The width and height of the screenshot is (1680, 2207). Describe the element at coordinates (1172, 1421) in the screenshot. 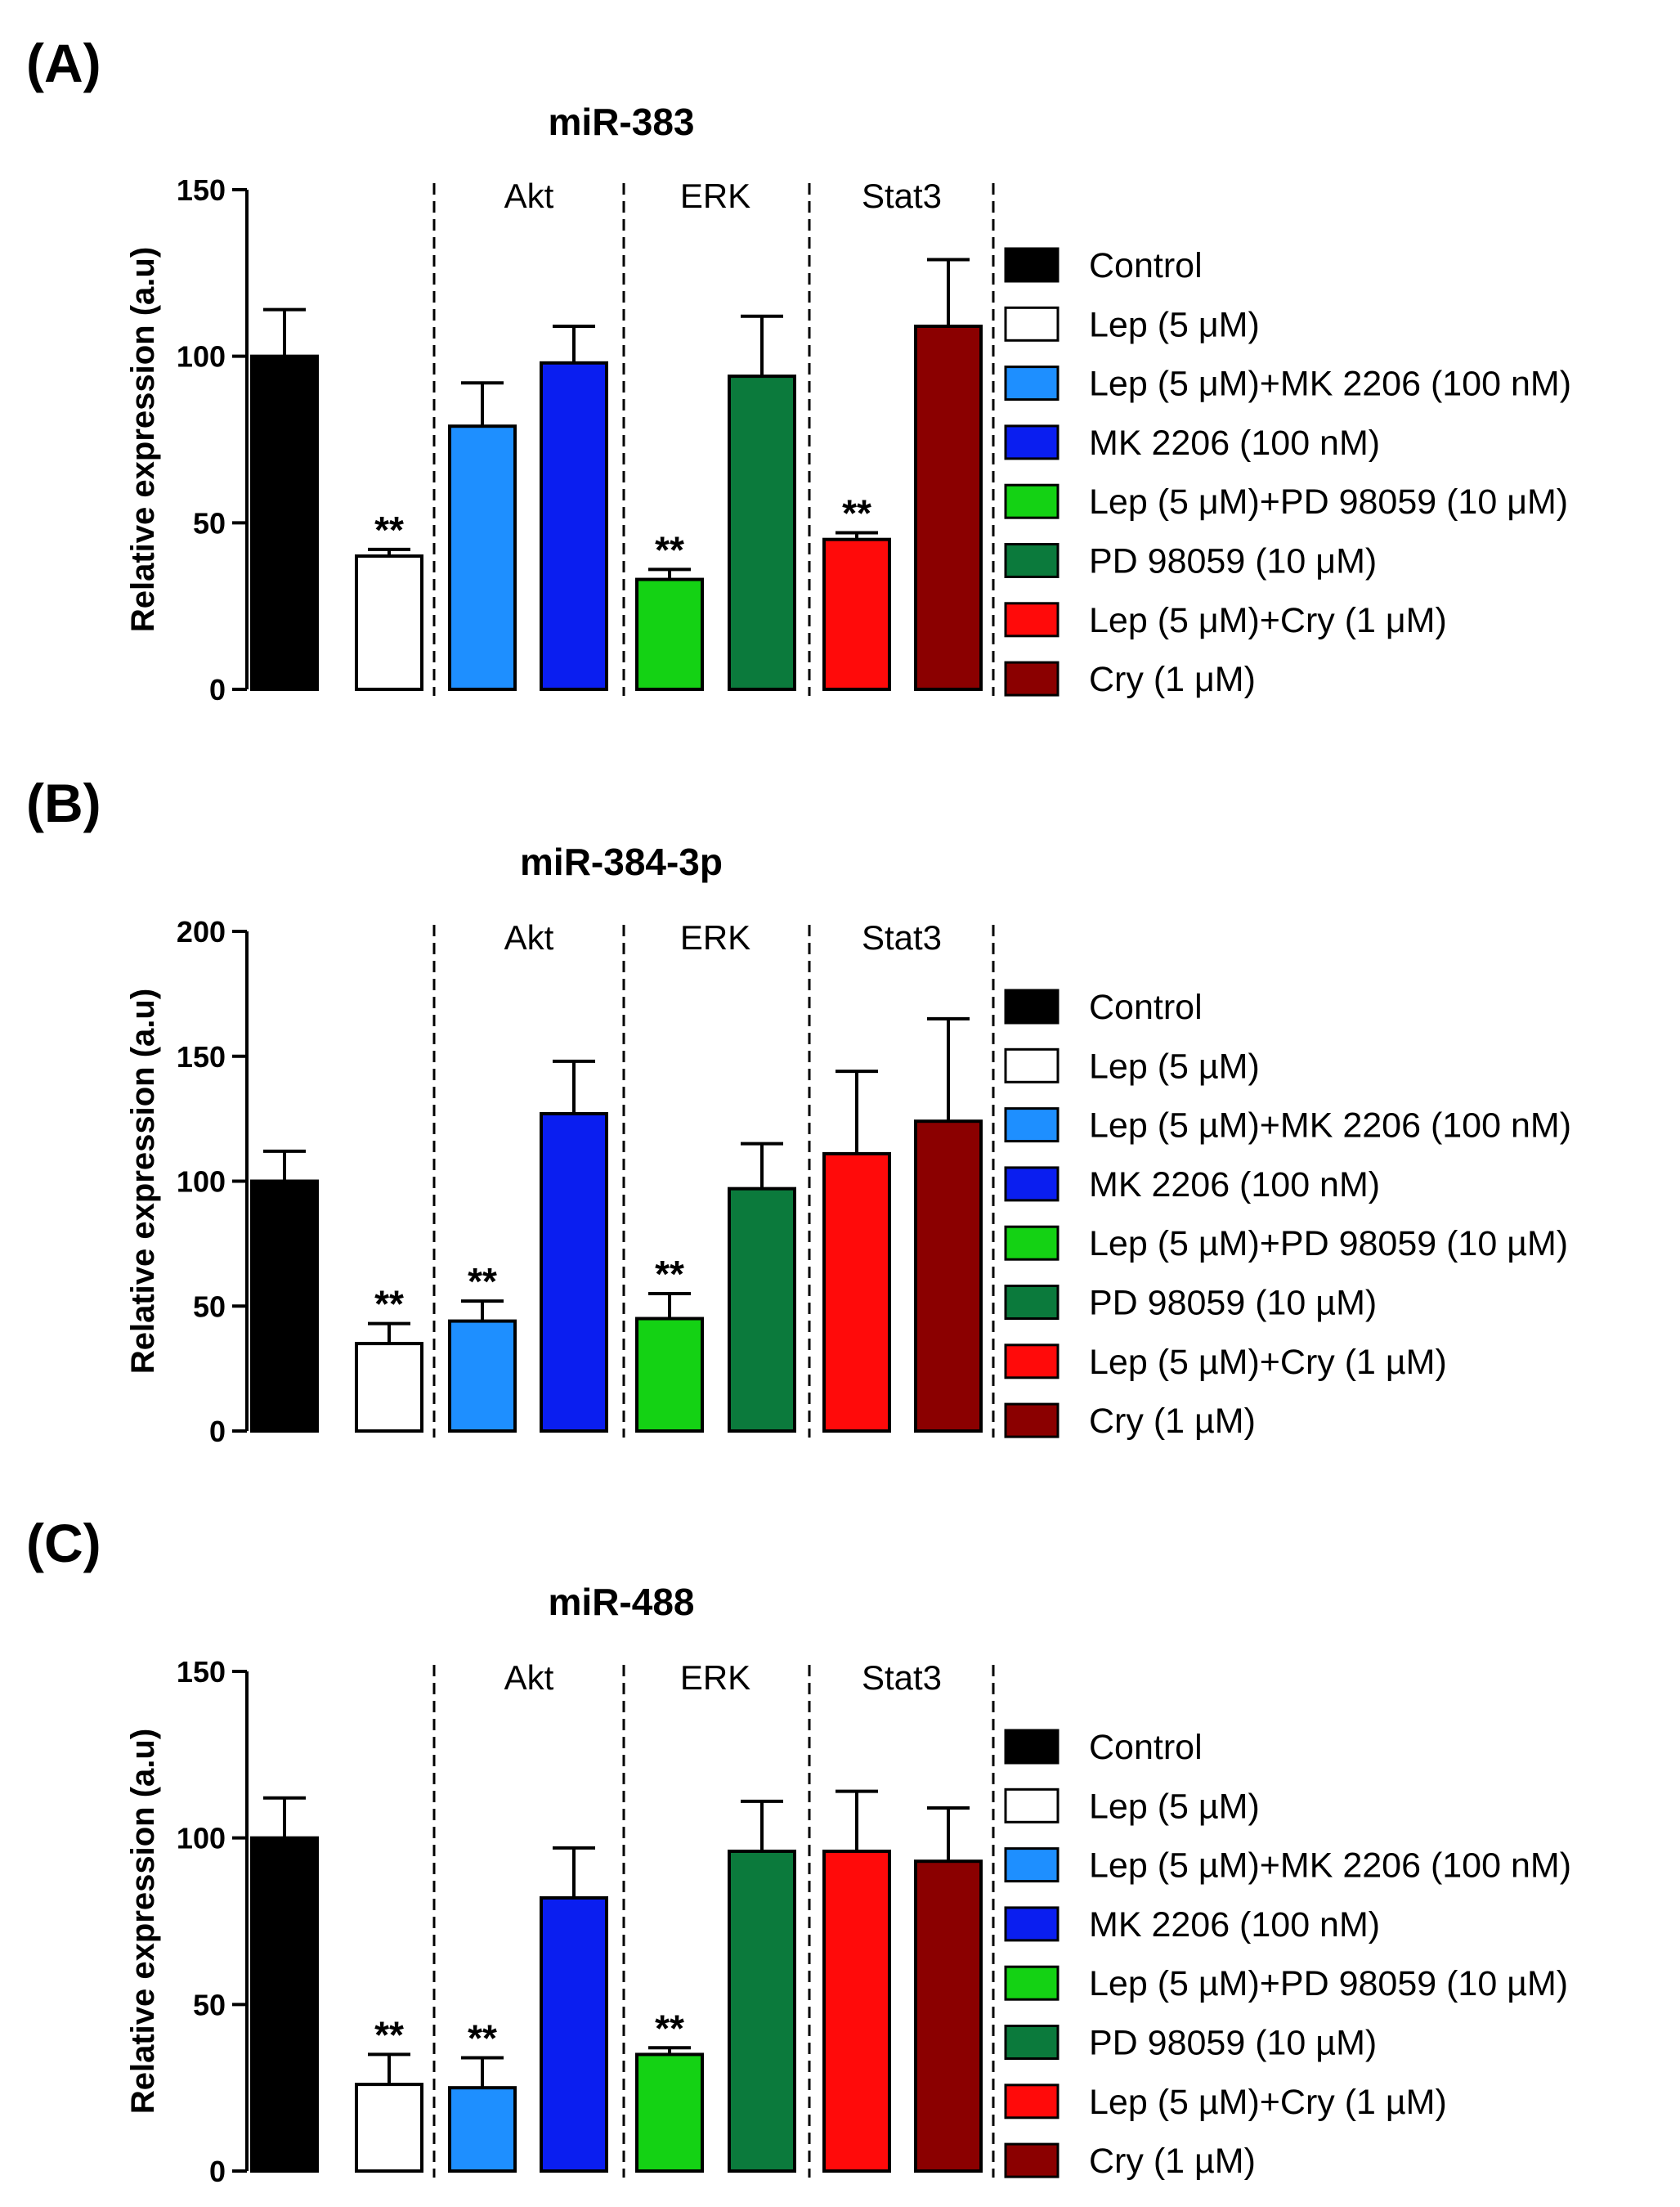

I see `legend-label: Cry (1 µM)` at that location.